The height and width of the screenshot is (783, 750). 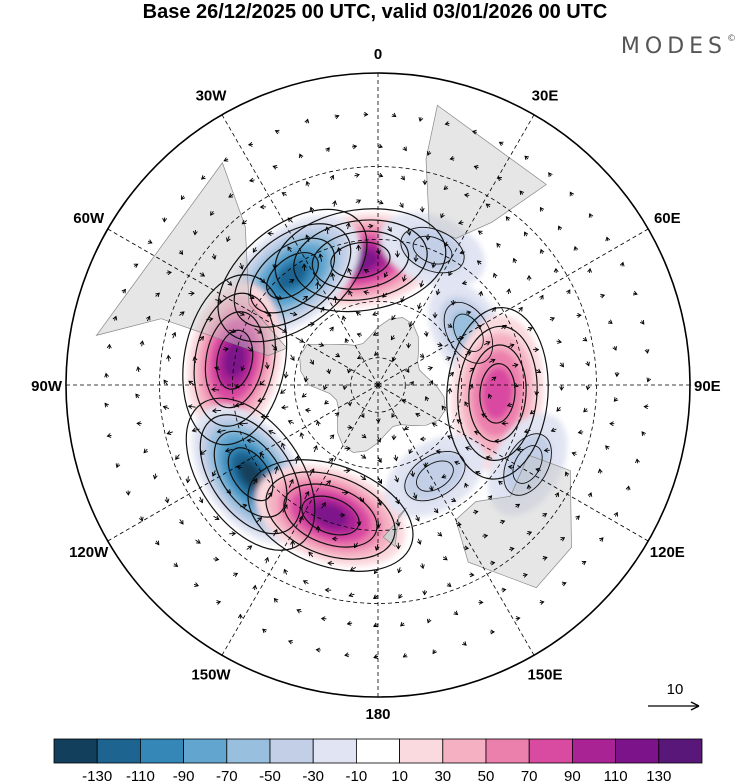 What do you see at coordinates (47, 386) in the screenshot?
I see `longitude-label: 90W` at bounding box center [47, 386].